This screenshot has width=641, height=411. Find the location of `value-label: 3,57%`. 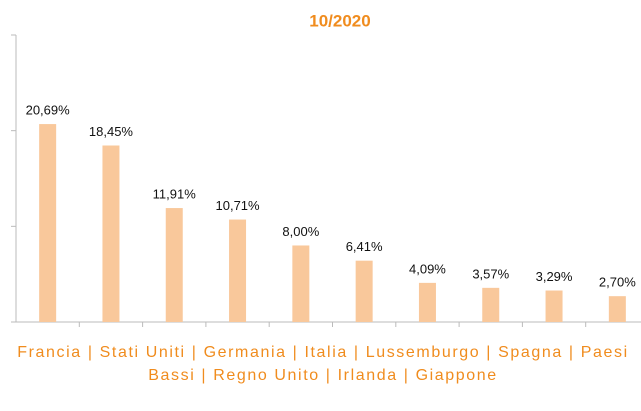

value-label: 3,57% is located at coordinates (490, 273).